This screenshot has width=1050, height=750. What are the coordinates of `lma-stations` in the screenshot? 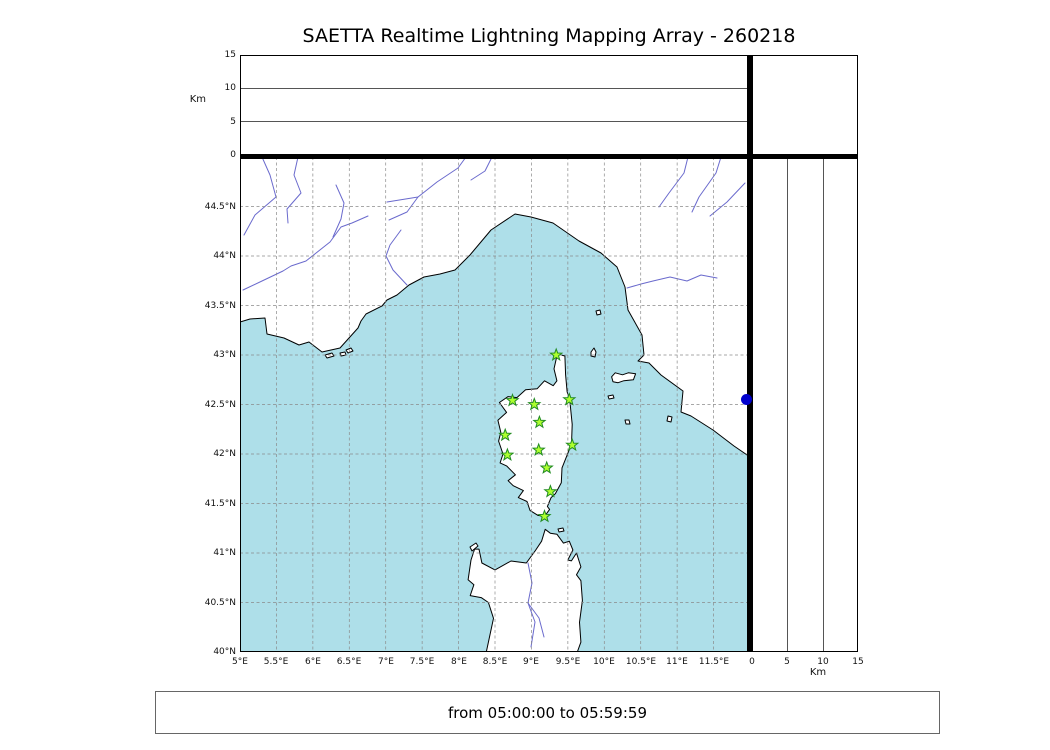 It's located at (539, 435).